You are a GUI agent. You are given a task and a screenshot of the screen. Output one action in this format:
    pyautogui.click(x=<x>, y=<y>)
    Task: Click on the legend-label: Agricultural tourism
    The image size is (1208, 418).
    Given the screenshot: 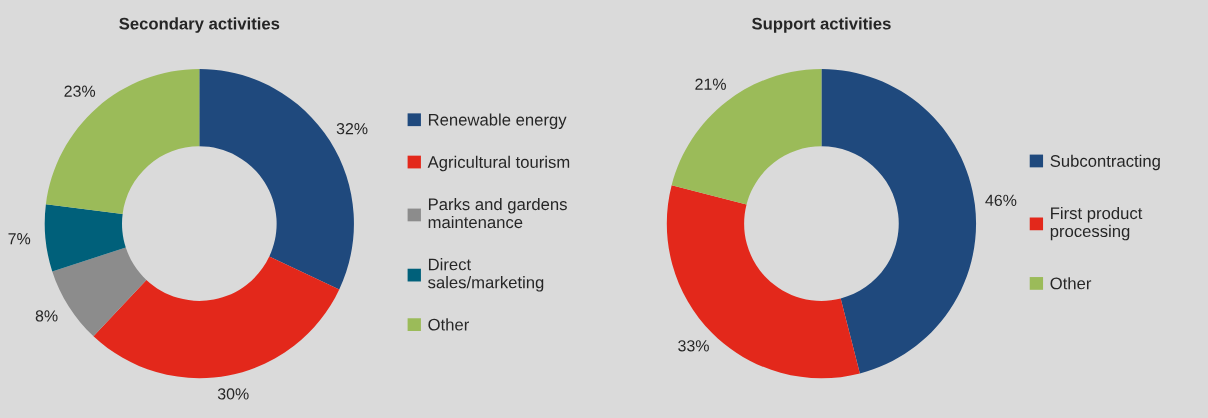 What is the action you would take?
    pyautogui.click(x=498, y=163)
    